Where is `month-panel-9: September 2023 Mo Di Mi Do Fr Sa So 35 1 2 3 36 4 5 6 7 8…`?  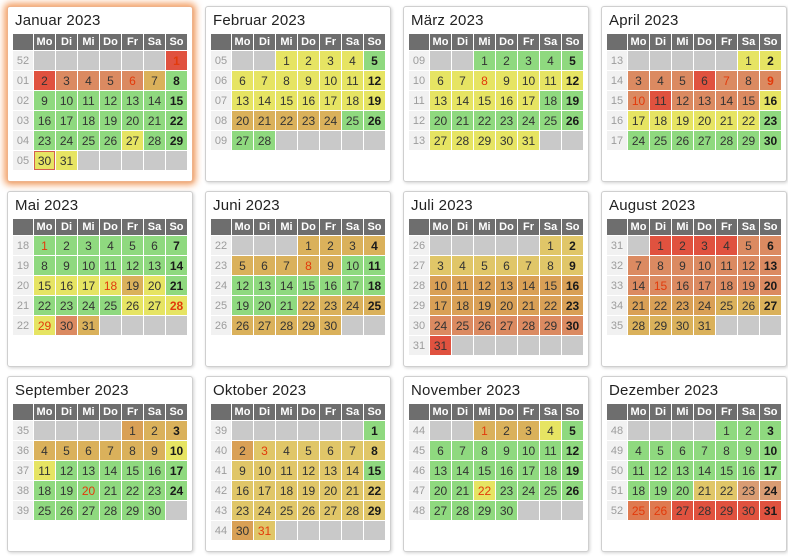 month-panel-9: September 2023 Mo Di Mi Do Fr Sa So 35 1 2 3 36 4 5 6 7 8… is located at coordinates (100, 464).